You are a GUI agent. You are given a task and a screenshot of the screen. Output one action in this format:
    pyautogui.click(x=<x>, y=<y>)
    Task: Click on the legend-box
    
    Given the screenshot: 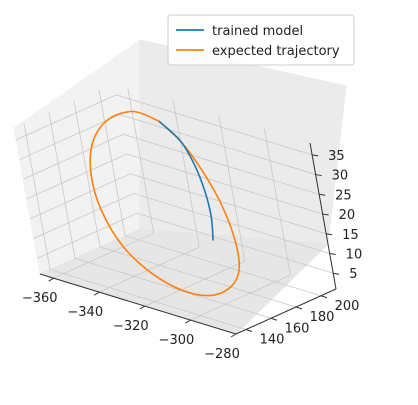 What is the action you would take?
    pyautogui.click(x=261, y=40)
    